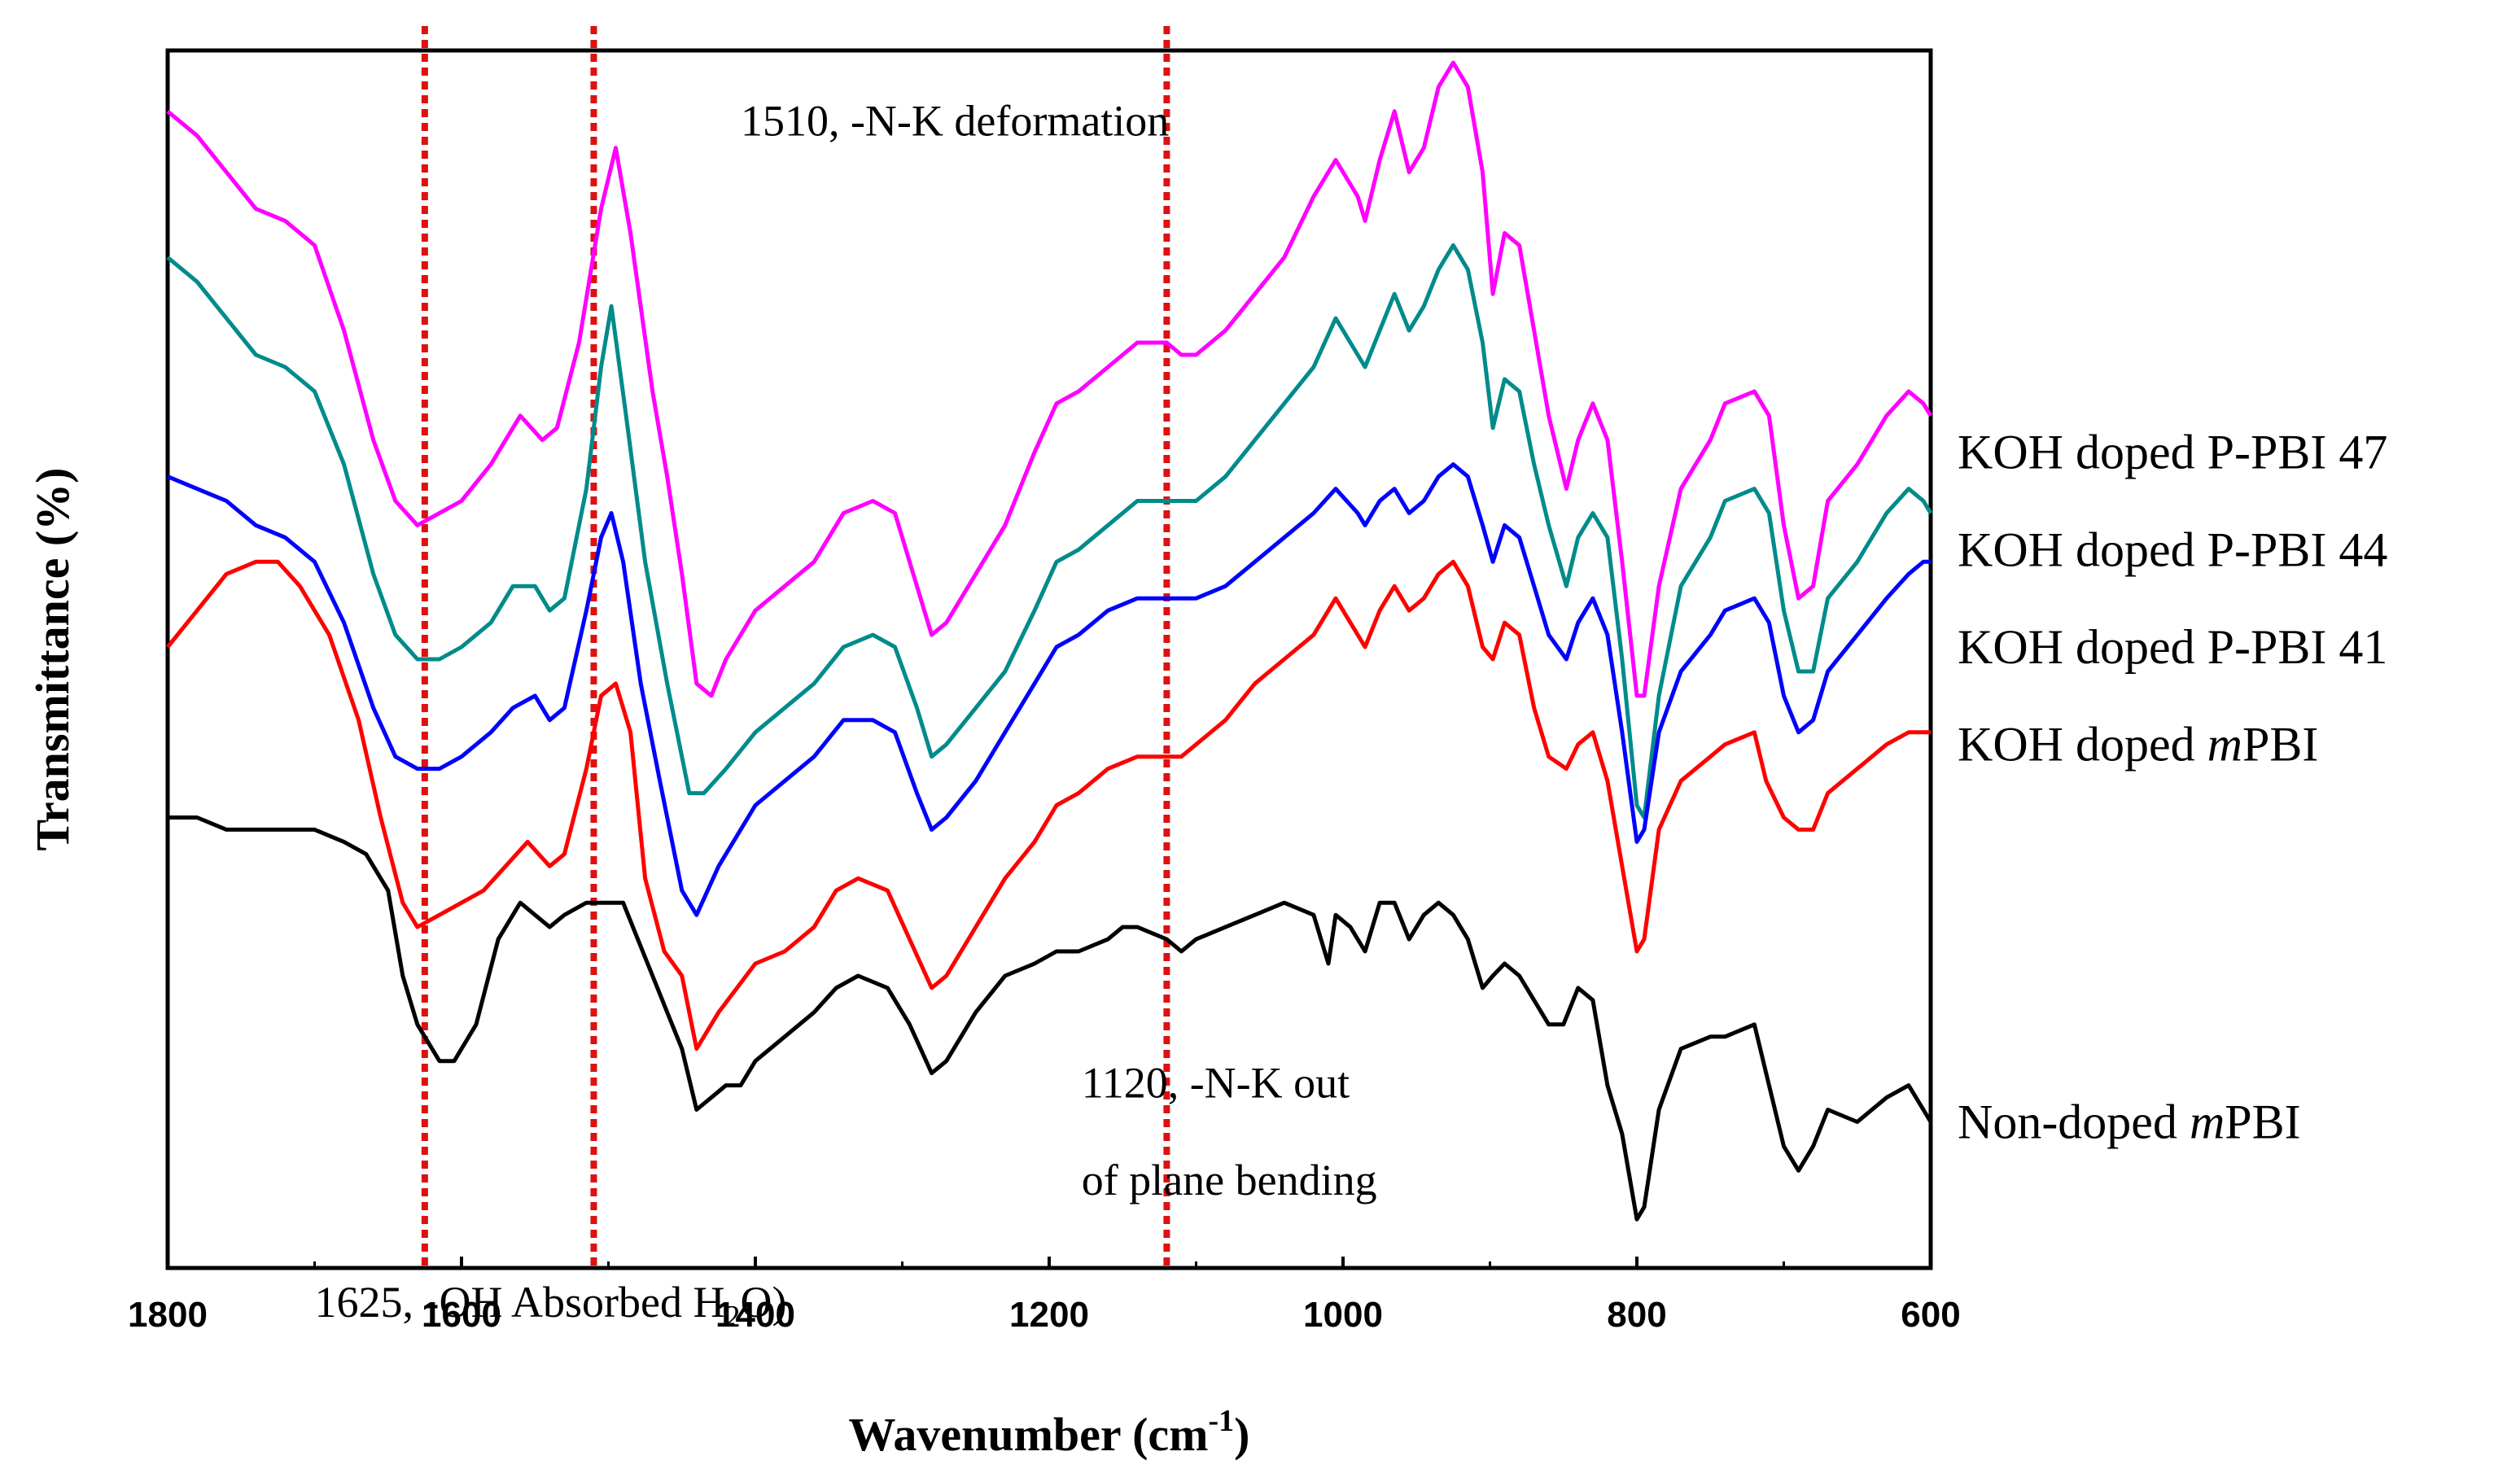  I want to click on annotation-label-suffix: O), so click(763, 1302).